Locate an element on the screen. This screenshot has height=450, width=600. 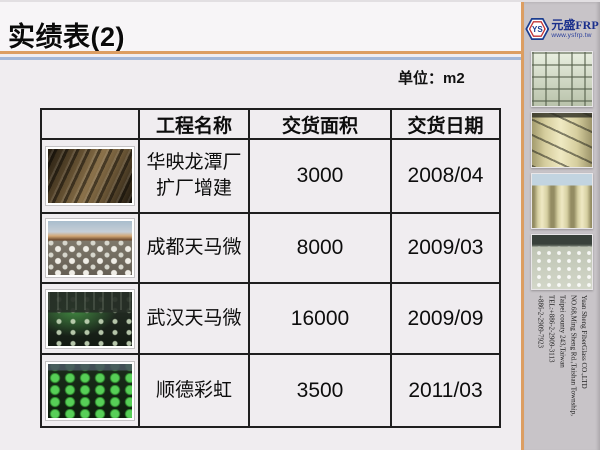
page-title: 实绩表(2) is located at coordinates (66, 37).